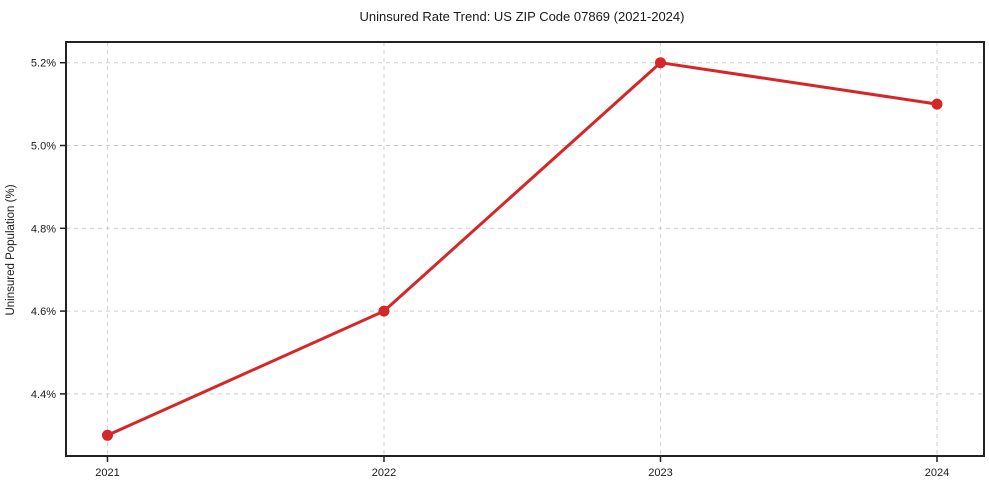 This screenshot has height=490, width=989. Describe the element at coordinates (107, 473) in the screenshot. I see `x-tick-label: 2021` at that location.